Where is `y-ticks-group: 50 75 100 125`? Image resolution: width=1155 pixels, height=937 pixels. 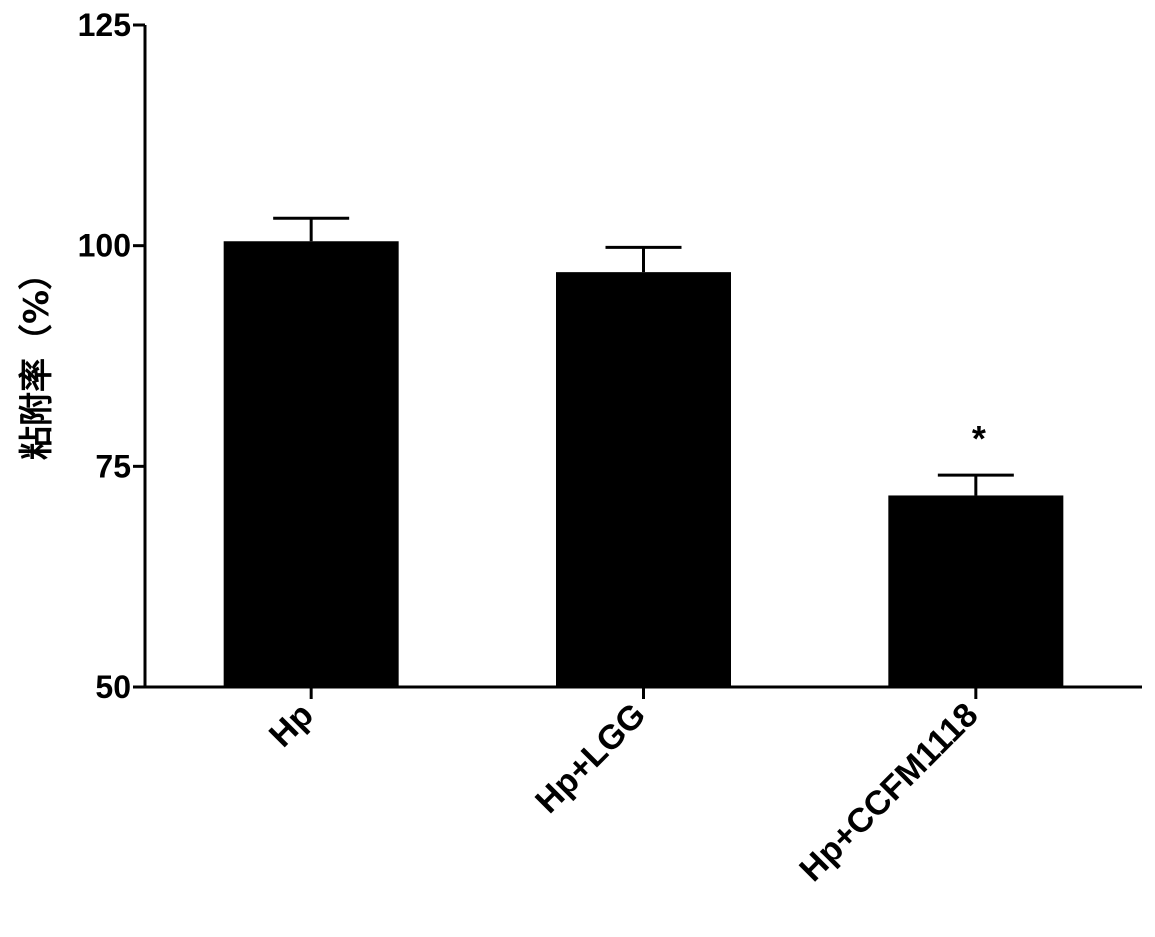 y-ticks-group: 50 75 100 125 is located at coordinates (111, 356).